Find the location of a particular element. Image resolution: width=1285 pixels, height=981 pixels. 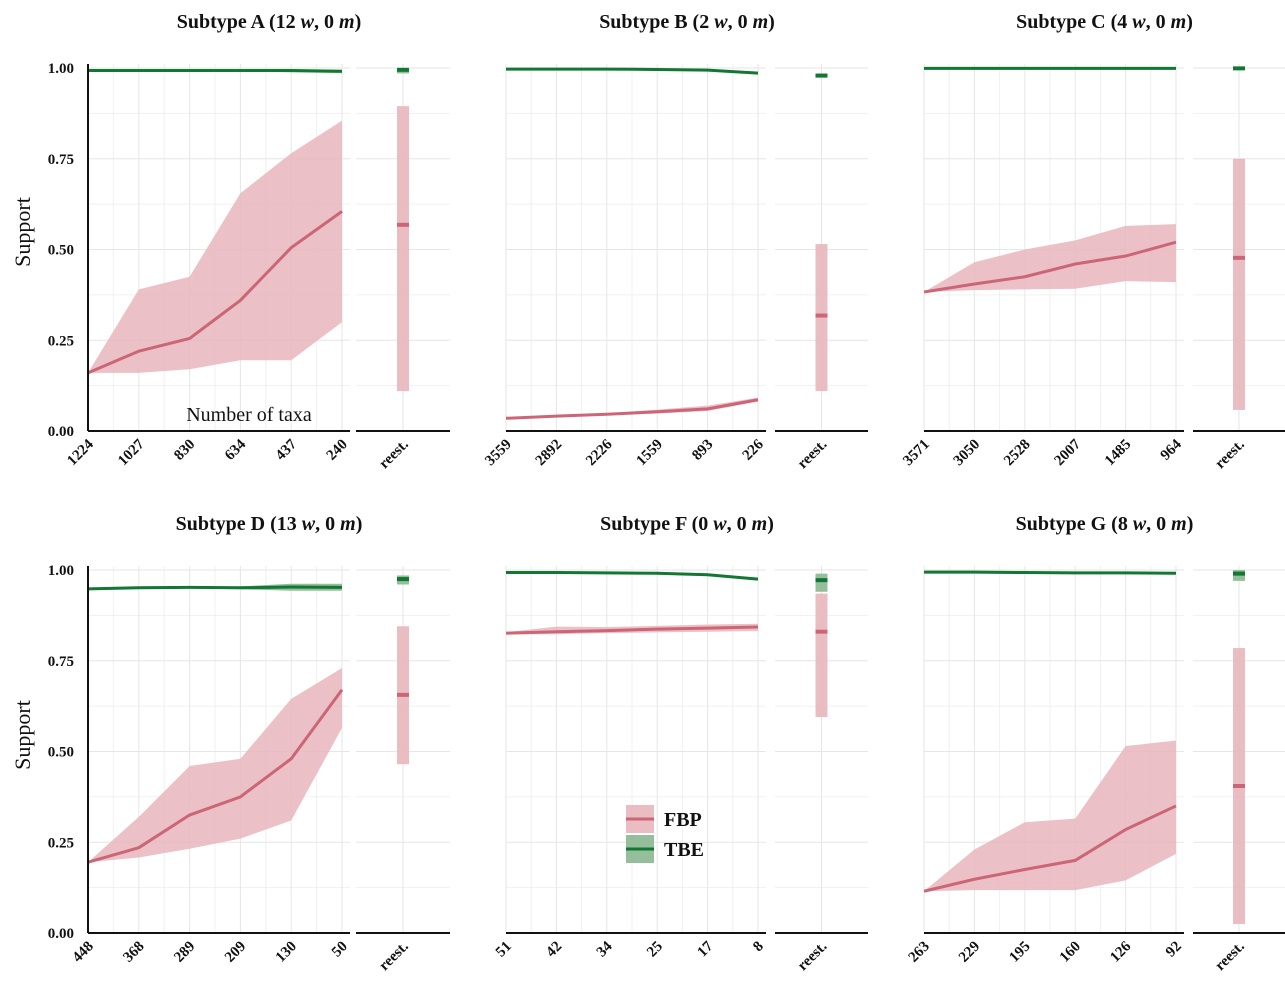

title-part-pre: Subtype A (12 is located at coordinates (239, 22).